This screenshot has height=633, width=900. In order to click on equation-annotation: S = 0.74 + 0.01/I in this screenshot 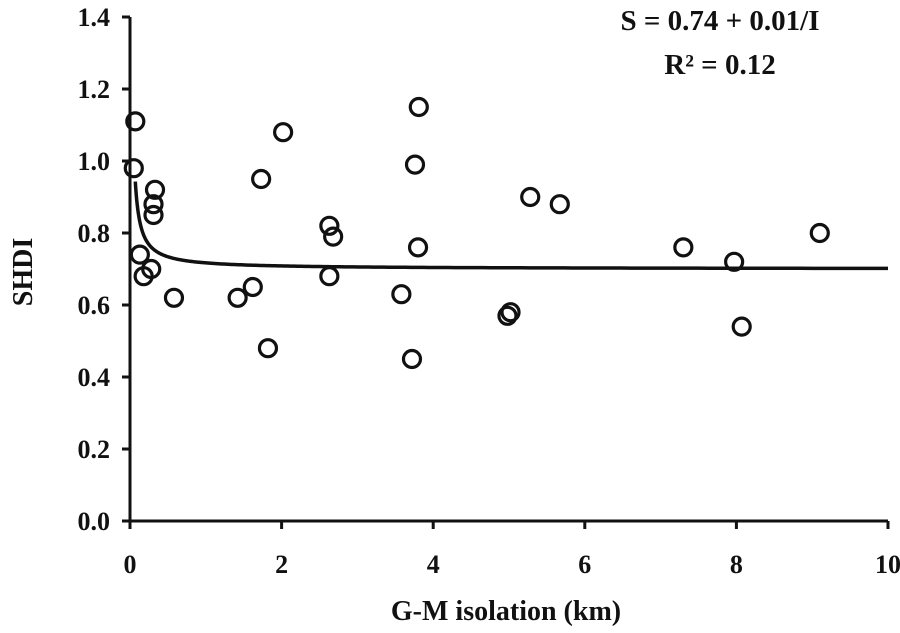, I will do `click(719, 21)`.